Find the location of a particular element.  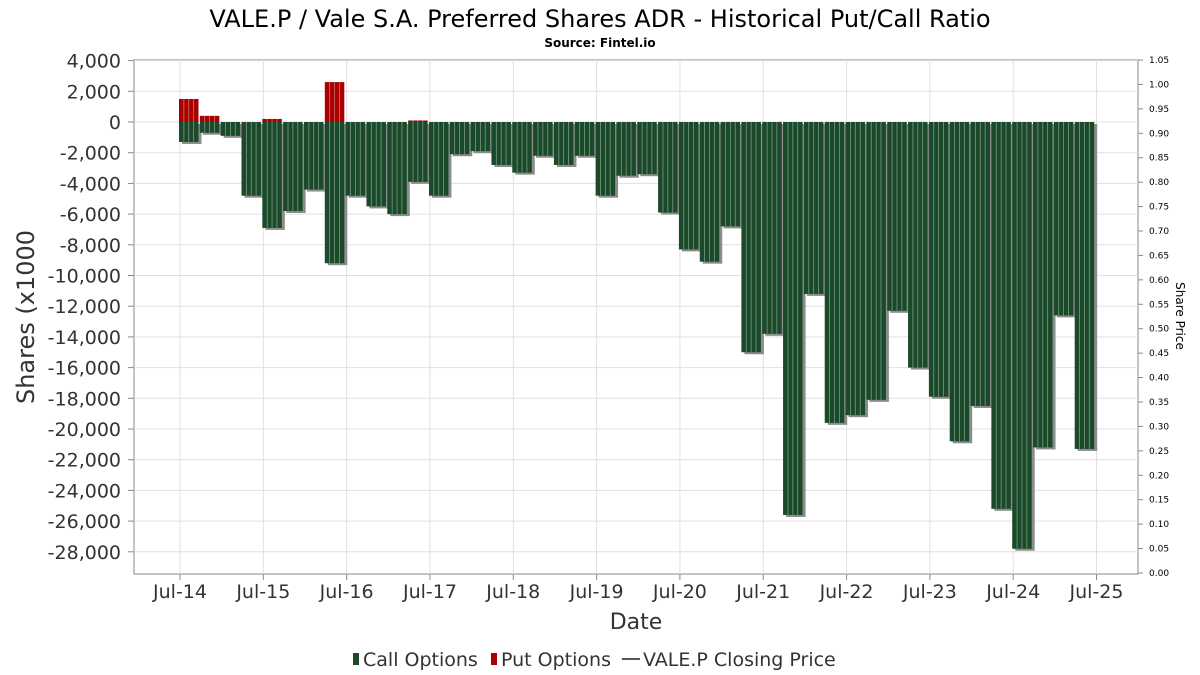

y-axis-label: Shares (x1000 is located at coordinates (26, 317).